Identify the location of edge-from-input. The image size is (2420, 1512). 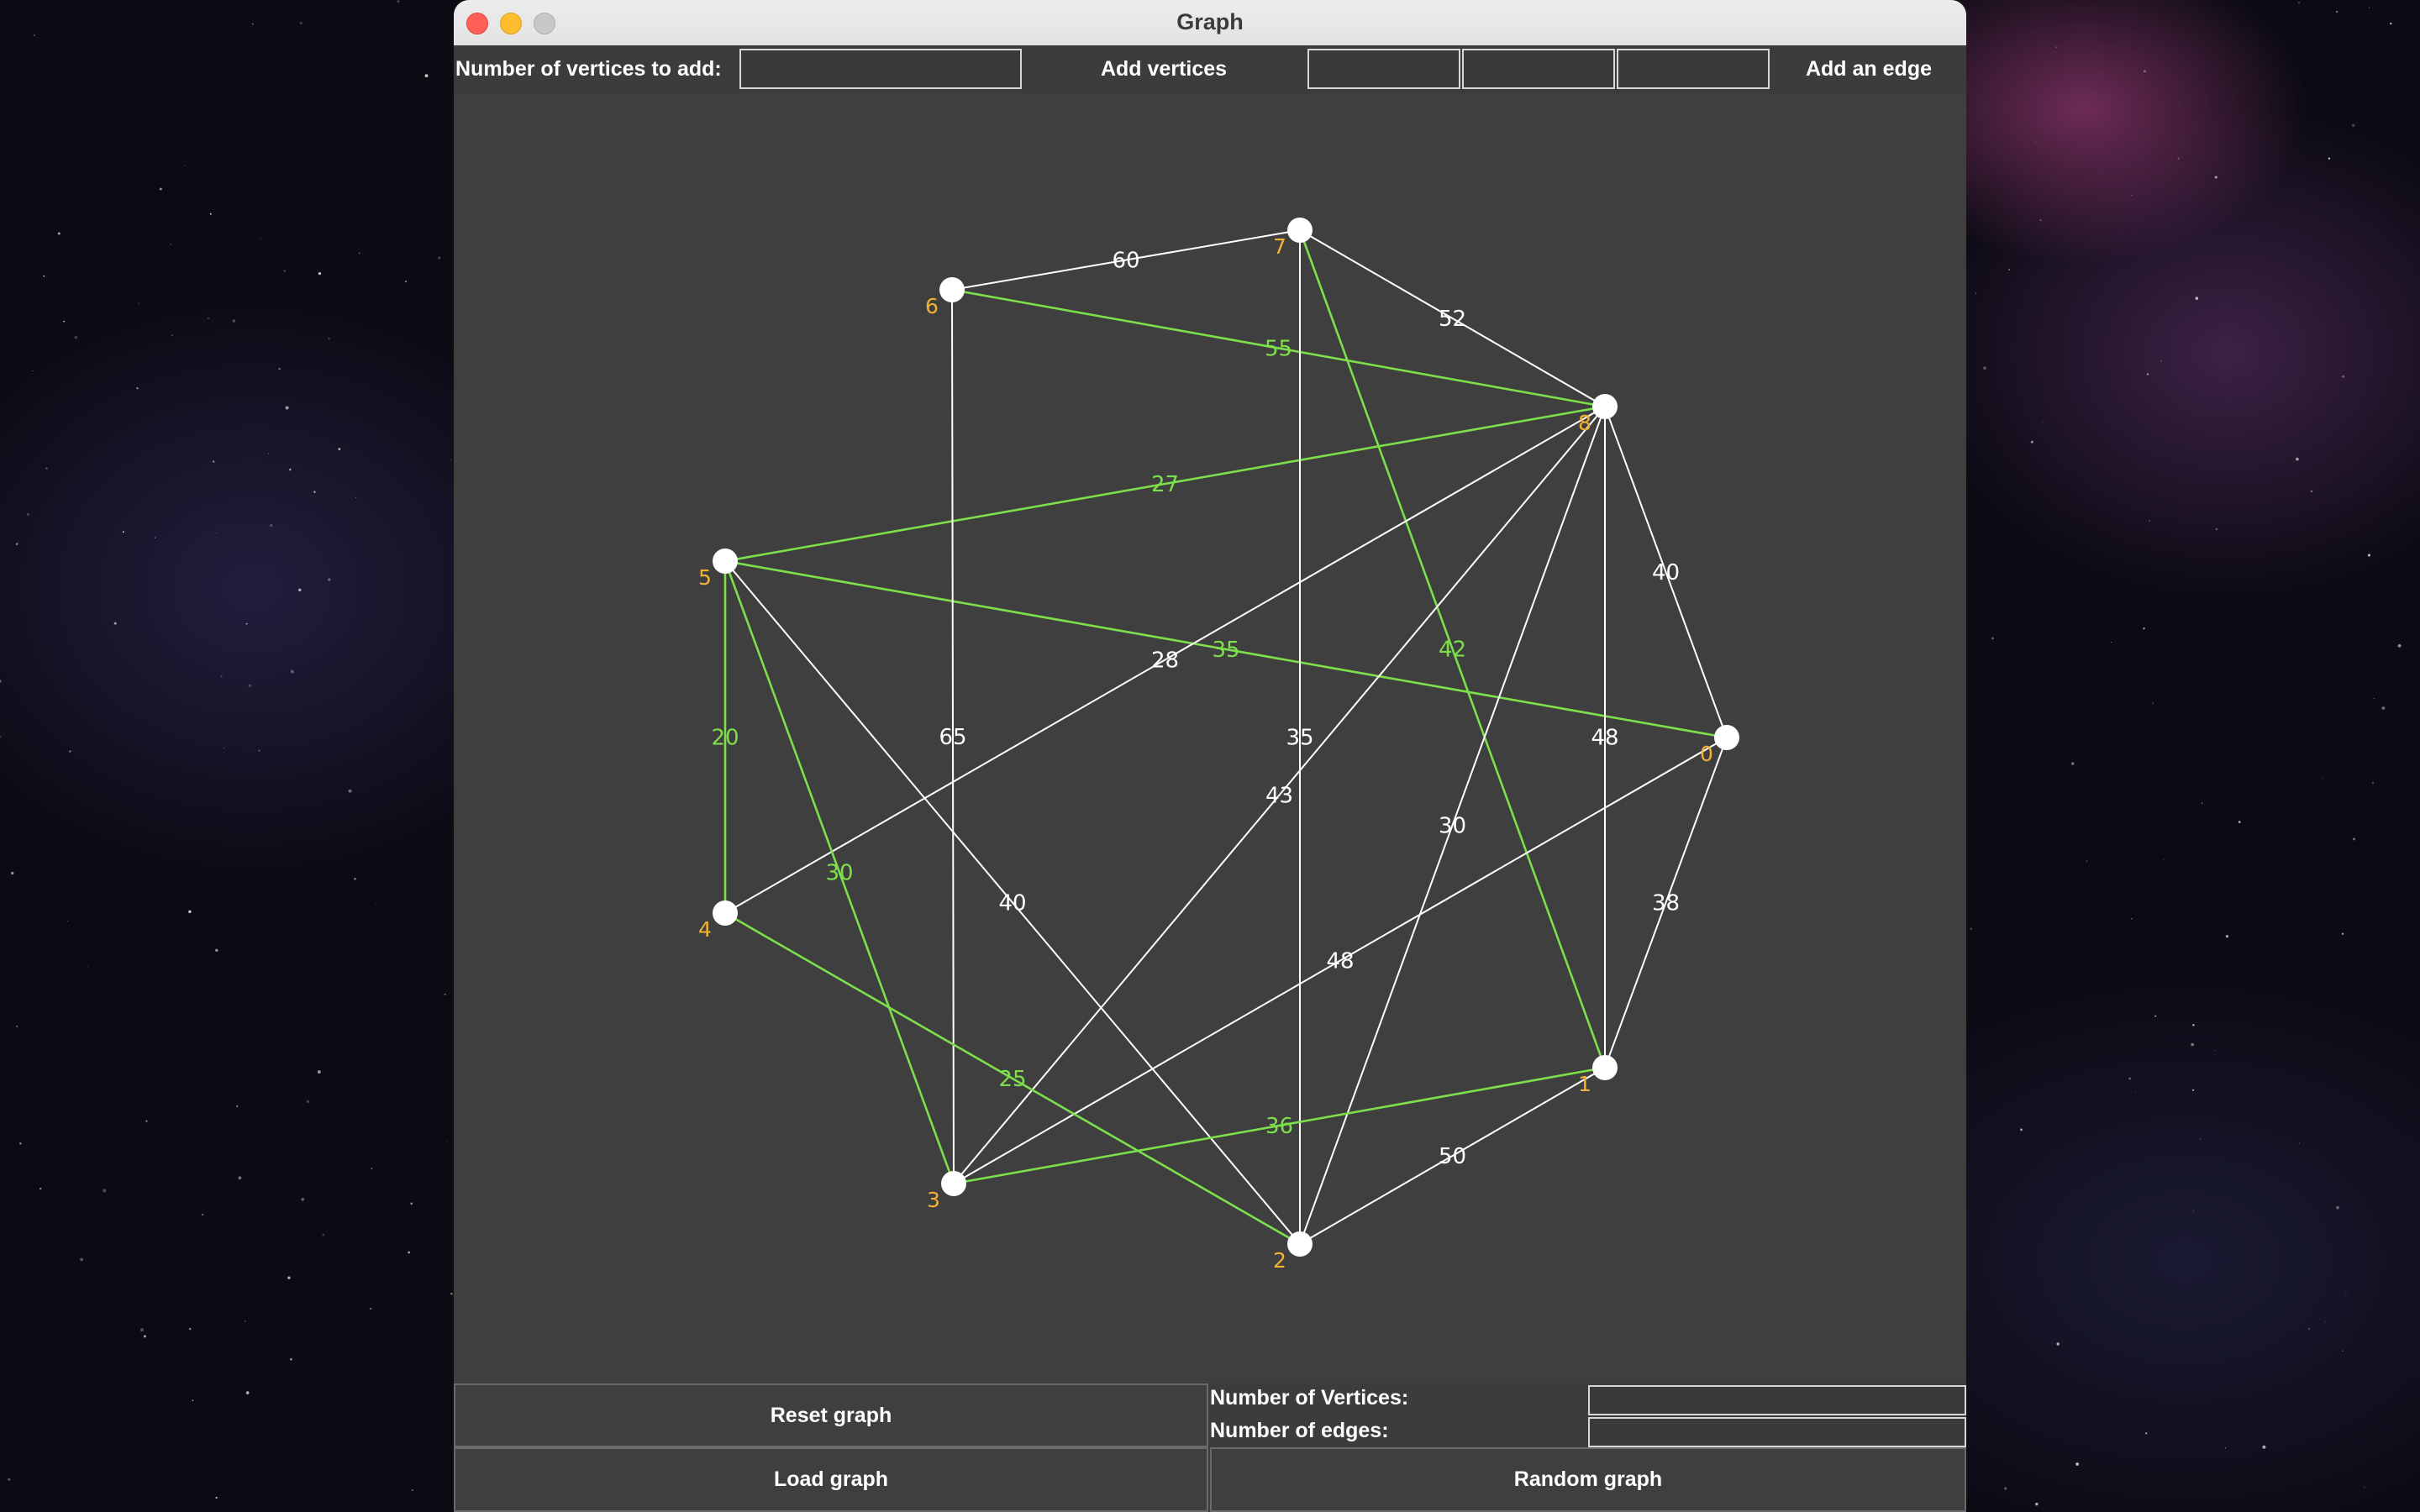
(1383, 69).